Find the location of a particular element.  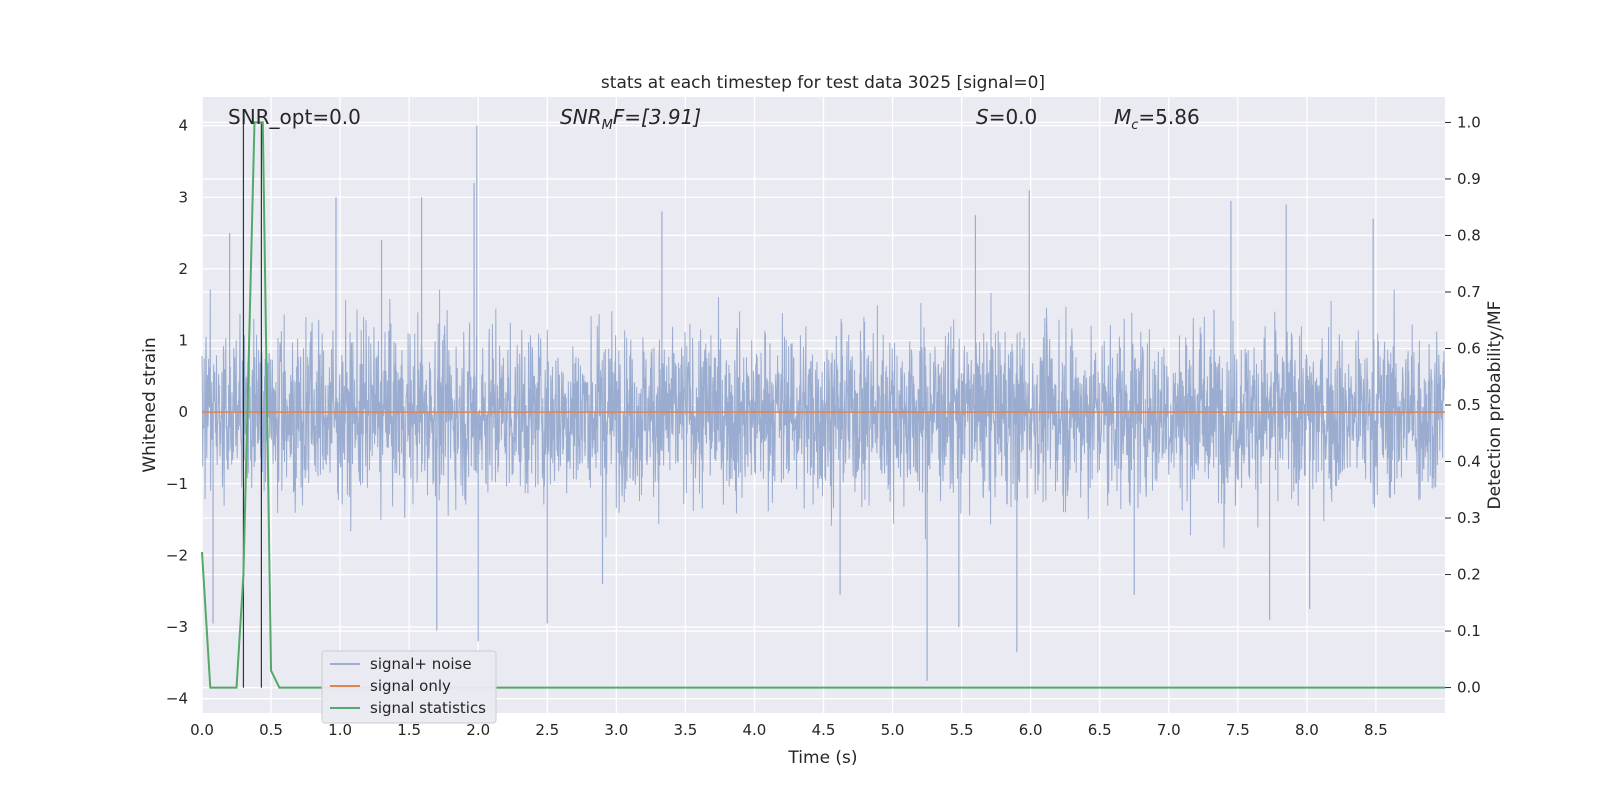

legend-label-signal-statistics: signal statistics is located at coordinates (428, 708).